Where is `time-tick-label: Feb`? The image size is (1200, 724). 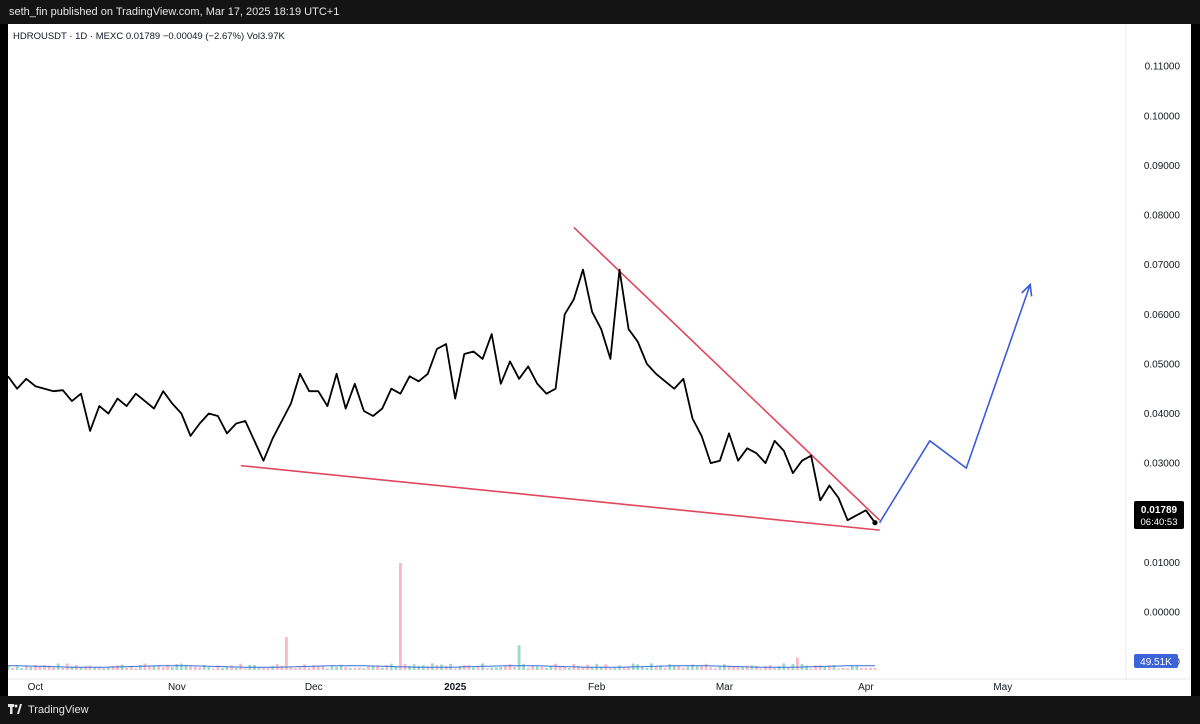 time-tick-label: Feb is located at coordinates (597, 687).